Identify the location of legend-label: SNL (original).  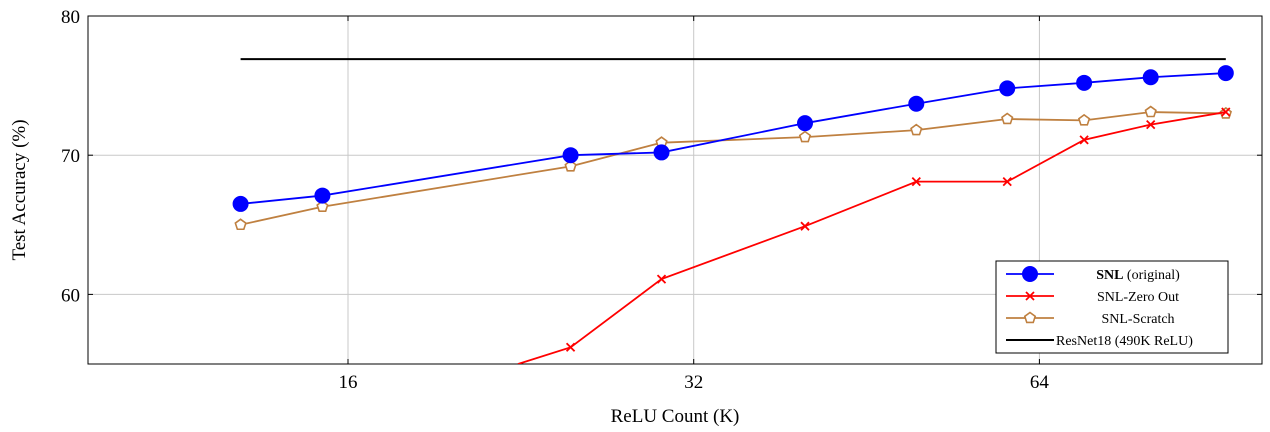
(1138, 275).